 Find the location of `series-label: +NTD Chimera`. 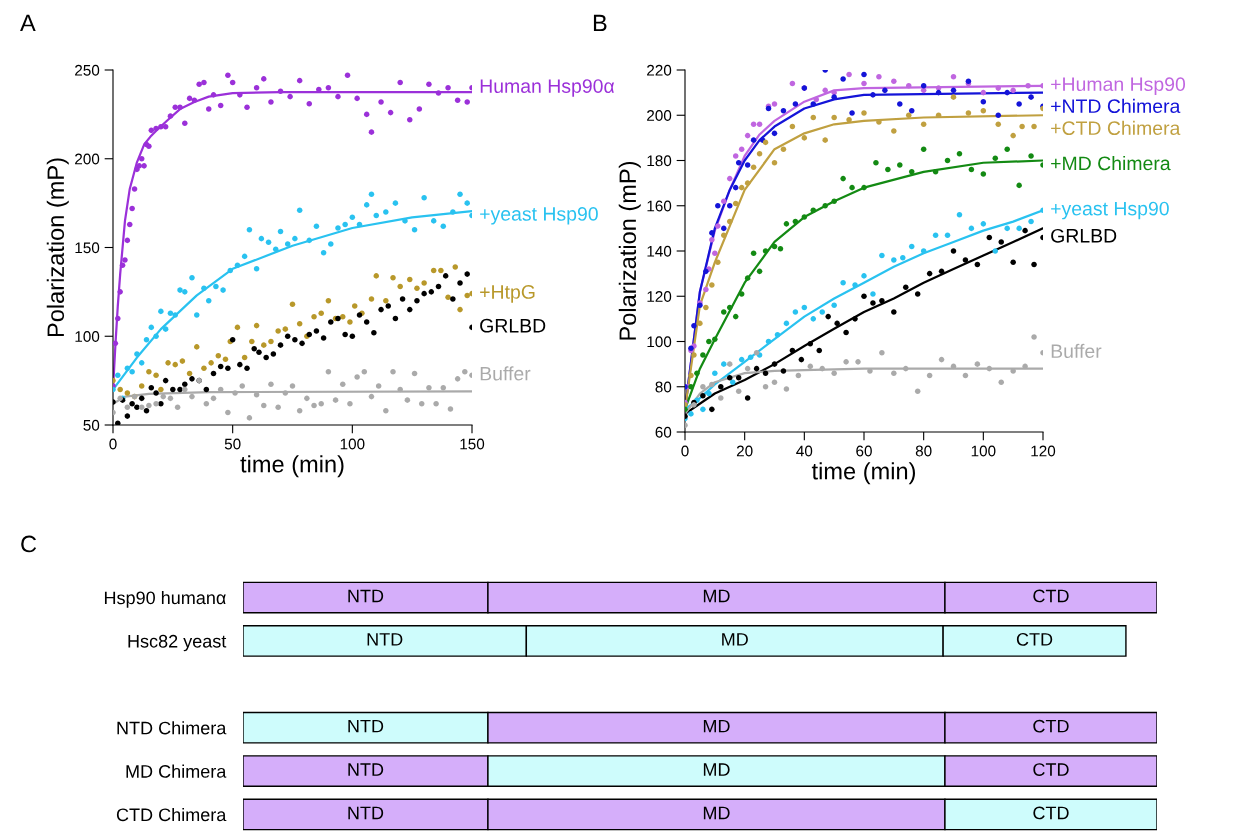

series-label: +NTD Chimera is located at coordinates (1116, 106).